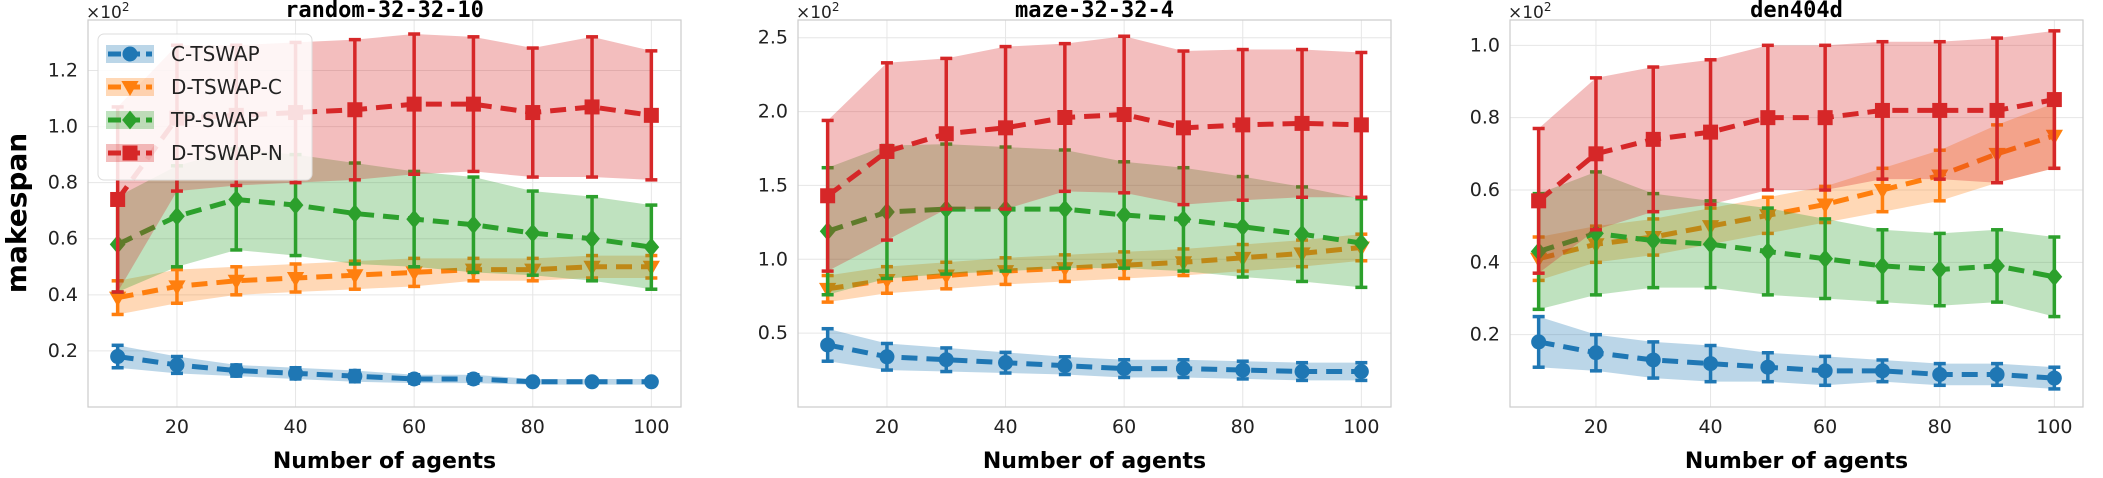  Describe the element at coordinates (773, 185) in the screenshot. I see `y-tick-label: 1.5` at that location.